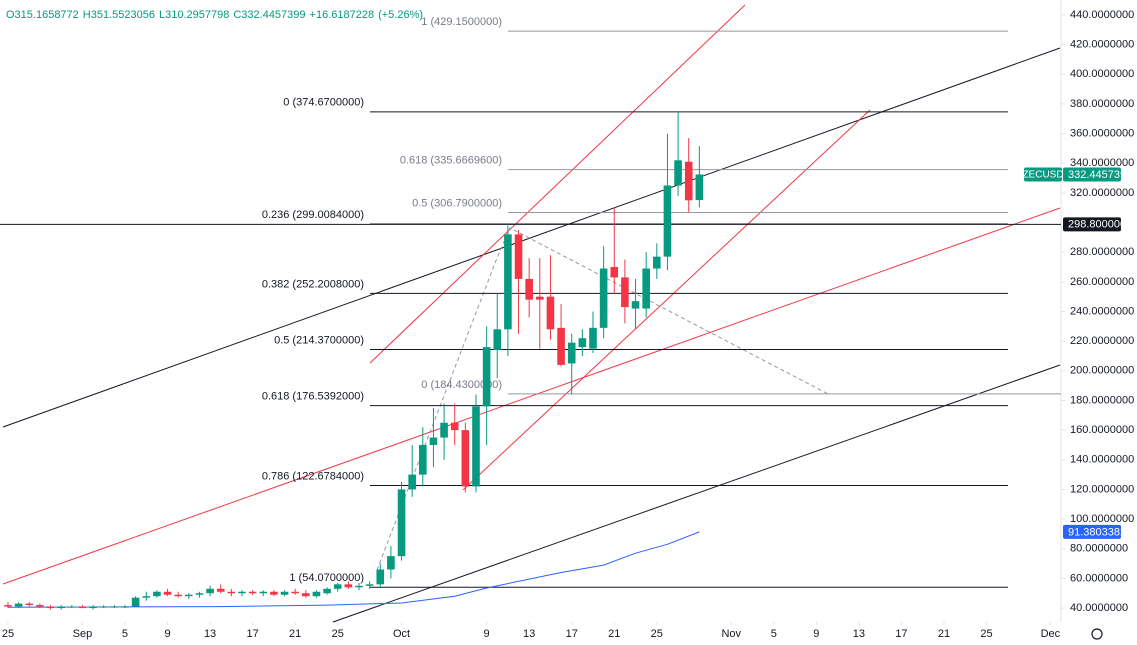 This screenshot has height=645, width=1137. What do you see at coordinates (1097, 532) in the screenshot?
I see `price-tag-label: 91.3803382` at bounding box center [1097, 532].